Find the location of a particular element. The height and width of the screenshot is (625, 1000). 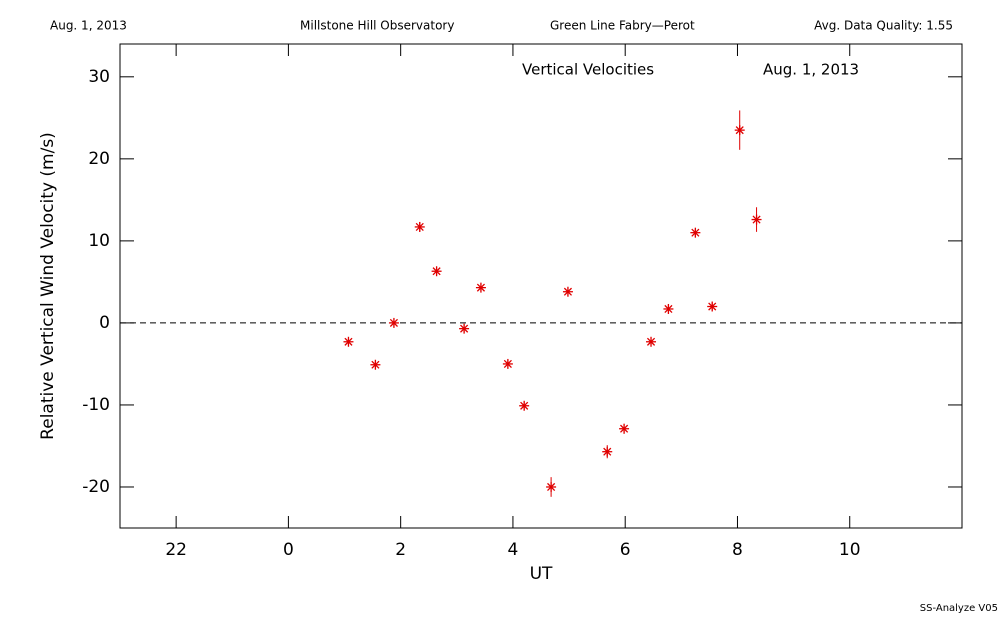

footer: SS-Analyze V05 is located at coordinates (959, 608).